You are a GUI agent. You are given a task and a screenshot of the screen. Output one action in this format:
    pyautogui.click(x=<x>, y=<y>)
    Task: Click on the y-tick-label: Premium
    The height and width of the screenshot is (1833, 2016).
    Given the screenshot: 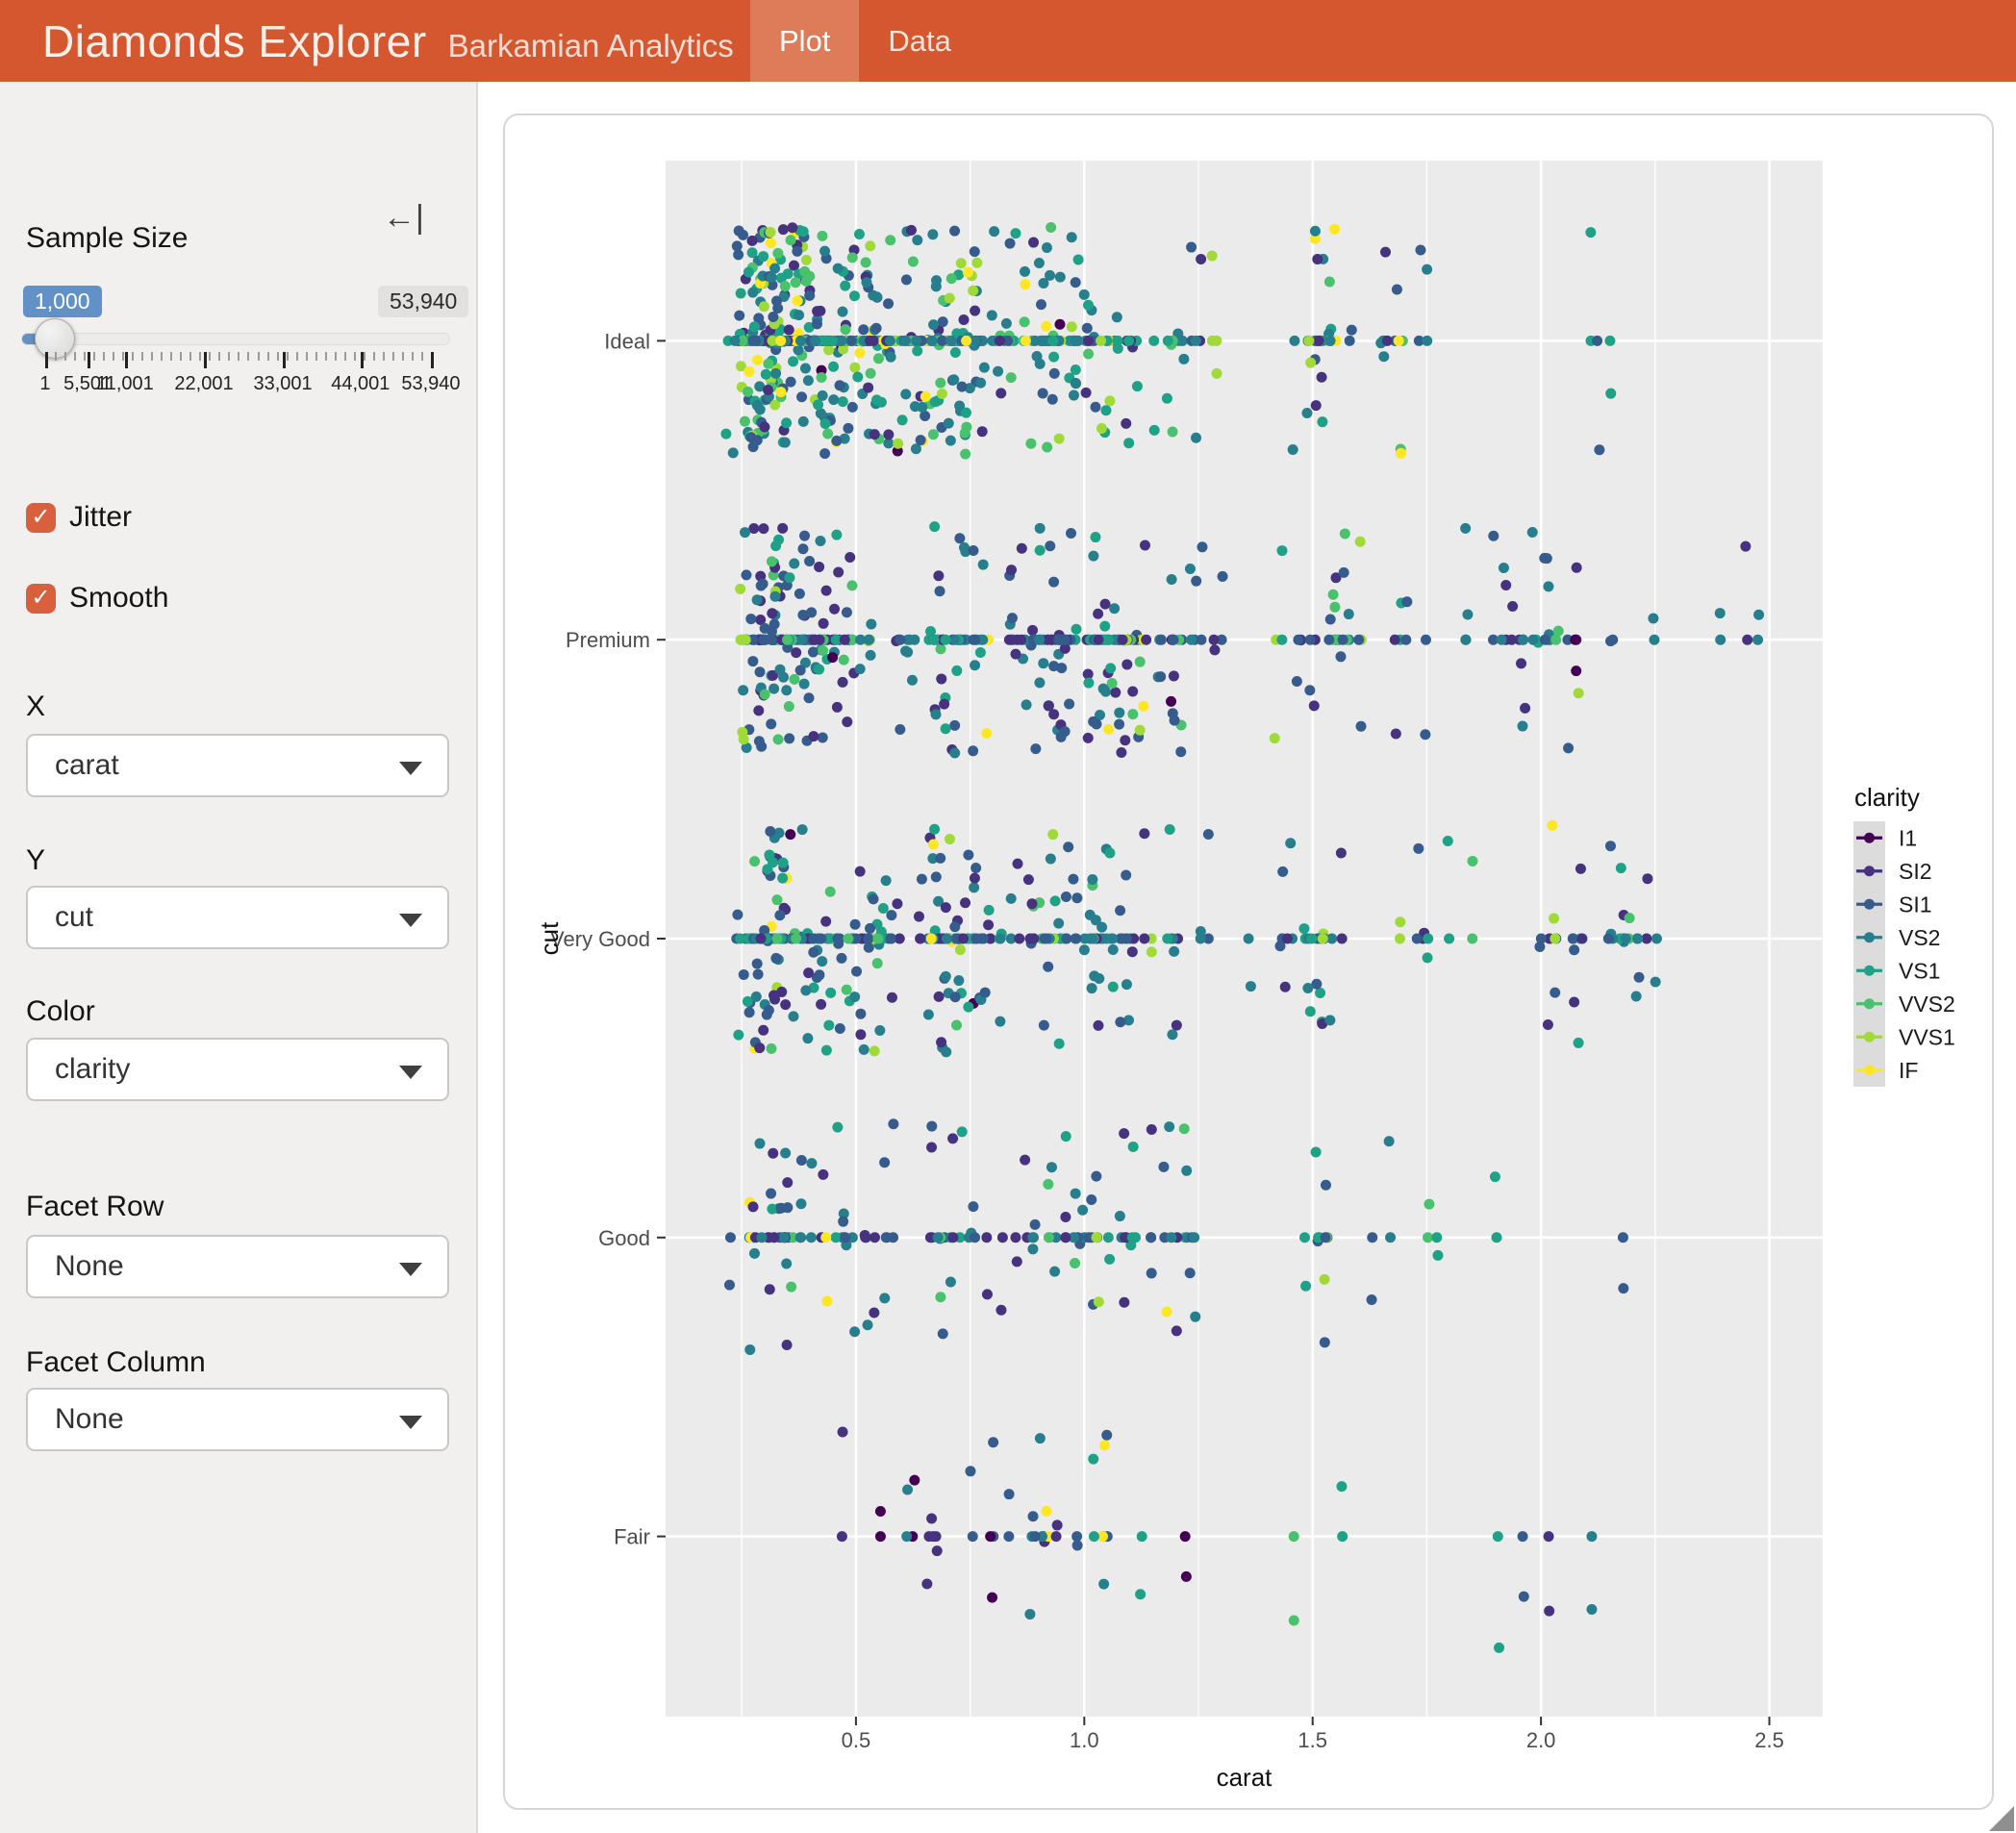 What is the action you would take?
    pyautogui.click(x=608, y=640)
    